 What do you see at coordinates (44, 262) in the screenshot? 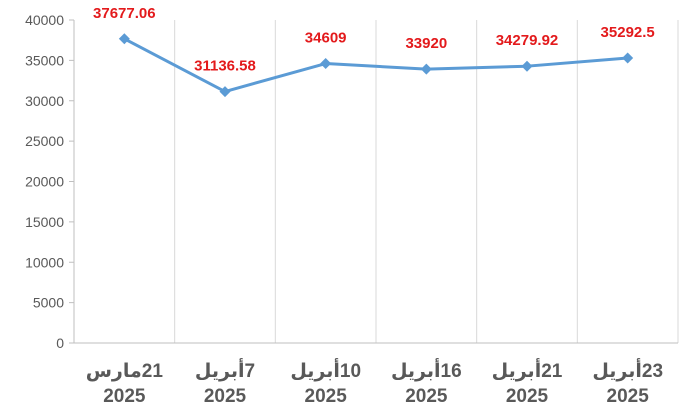
I see `y-tick-label: 10000` at bounding box center [44, 262].